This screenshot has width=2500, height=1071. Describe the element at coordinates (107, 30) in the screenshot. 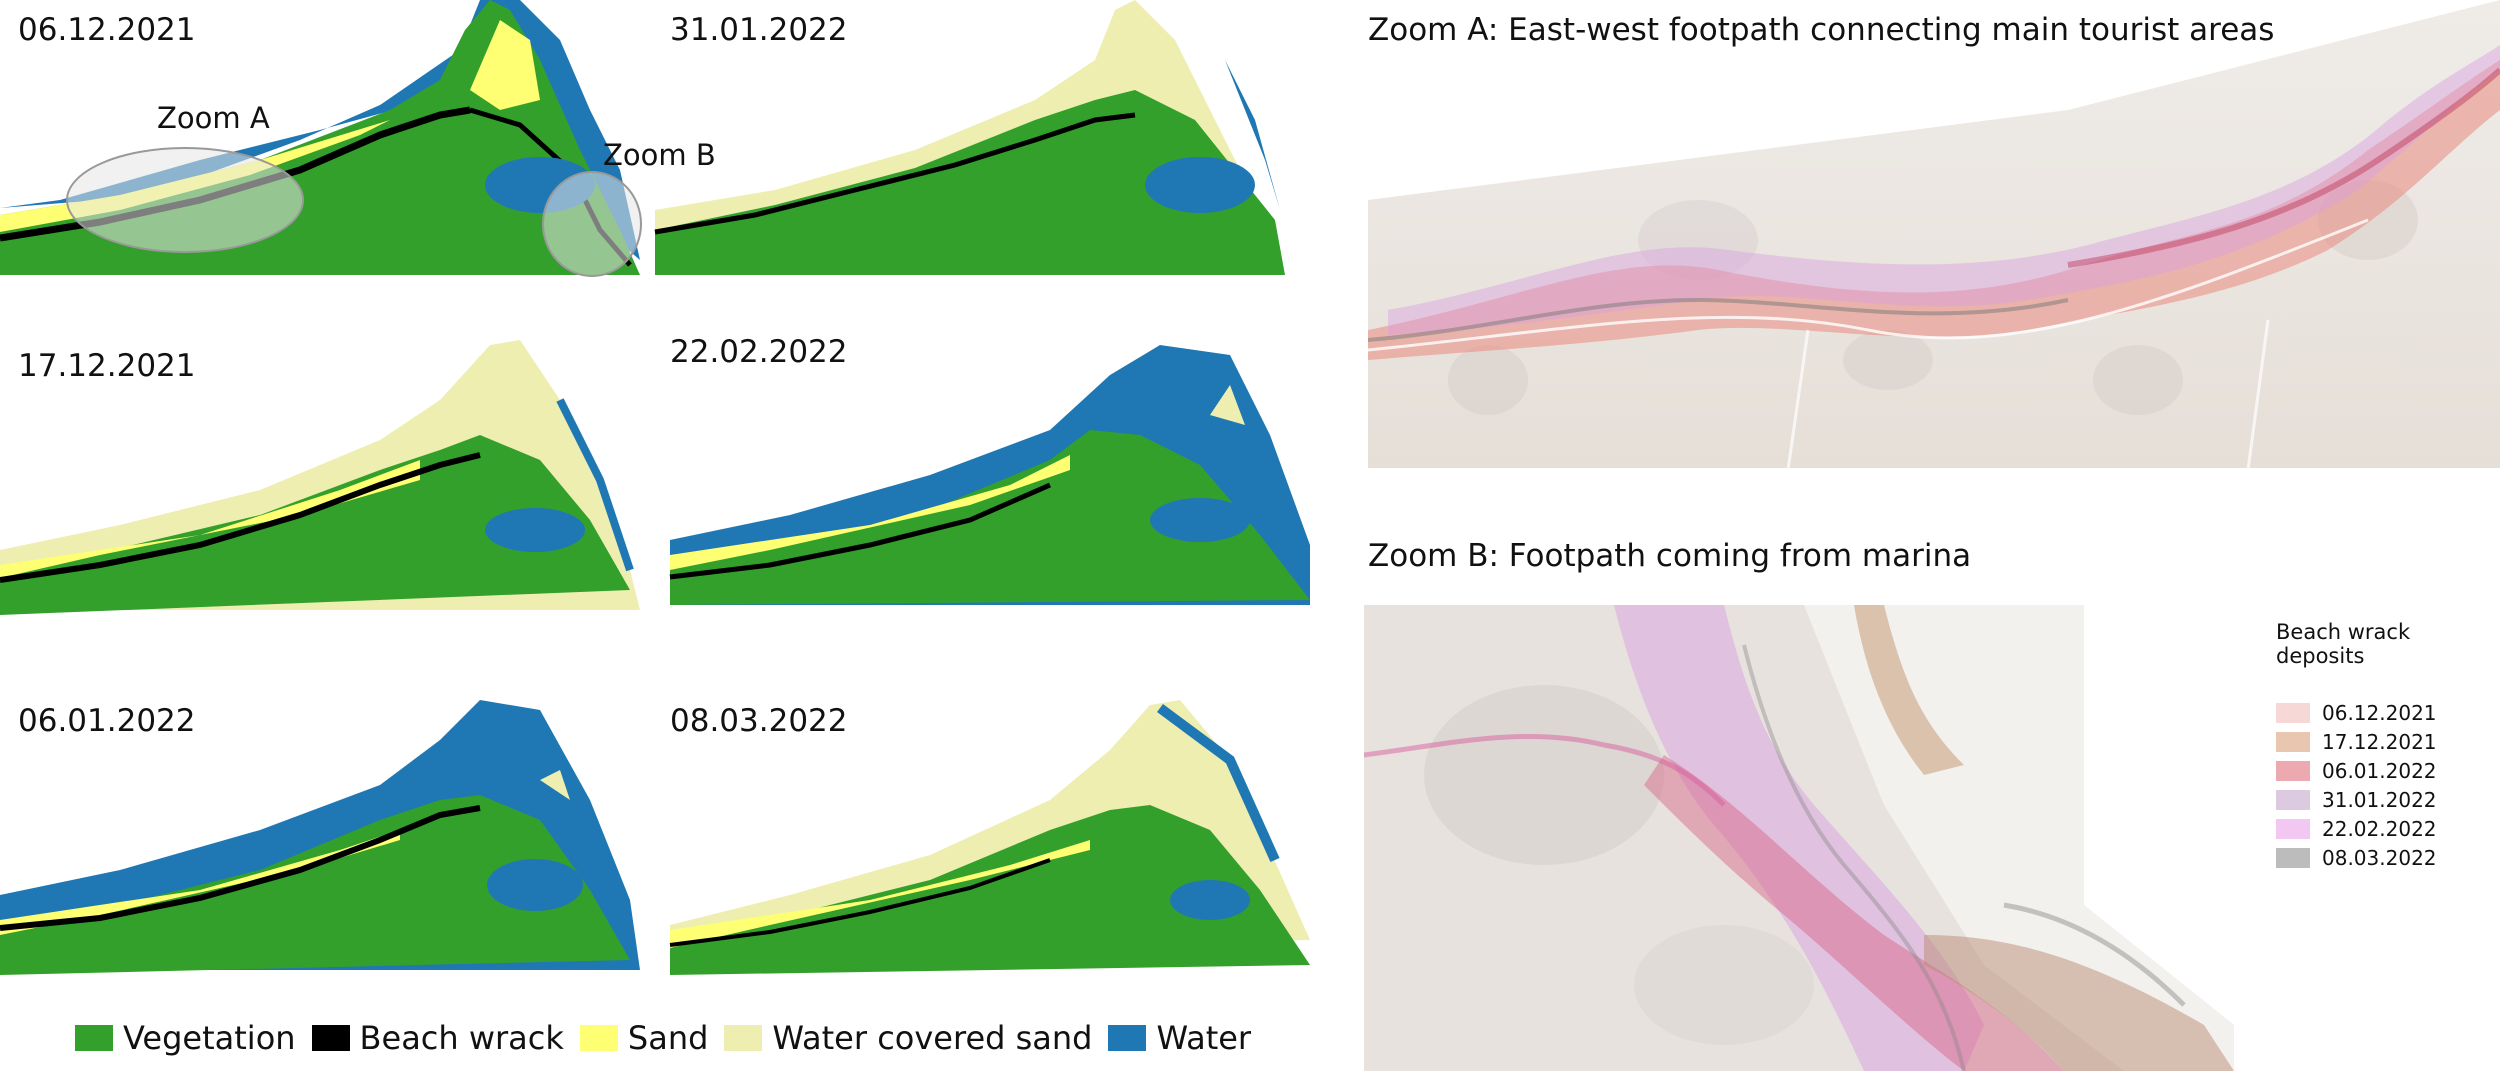

I see `map-date-1: 06.12.2021` at that location.